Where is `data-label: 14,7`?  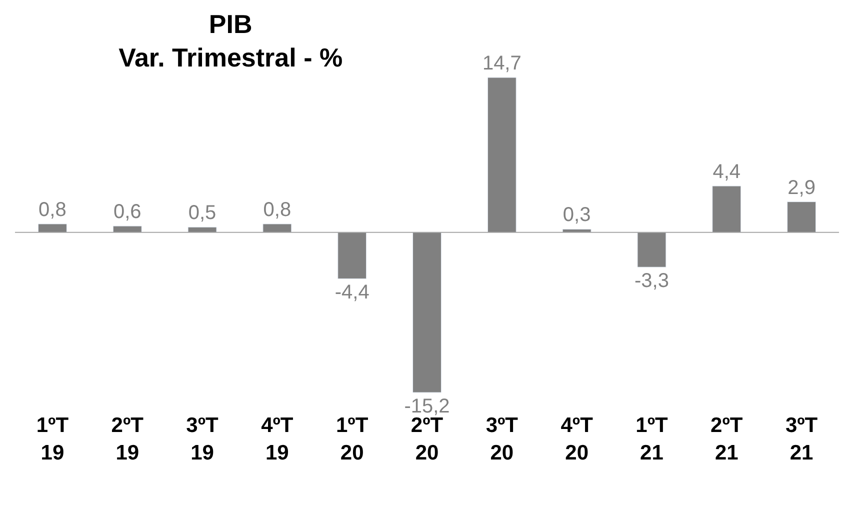 data-label: 14,7 is located at coordinates (502, 63).